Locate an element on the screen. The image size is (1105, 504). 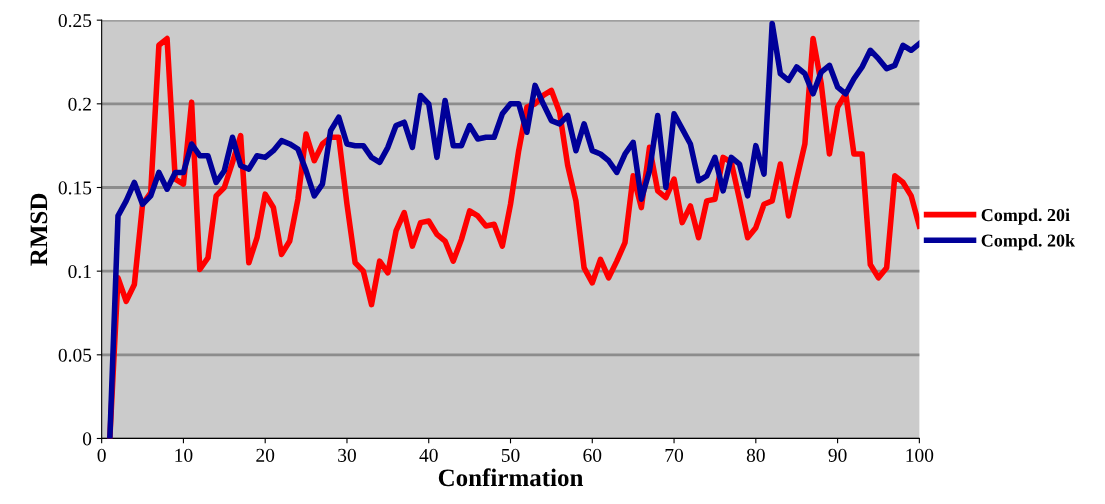
x-tick-label: 70 is located at coordinates (674, 455).